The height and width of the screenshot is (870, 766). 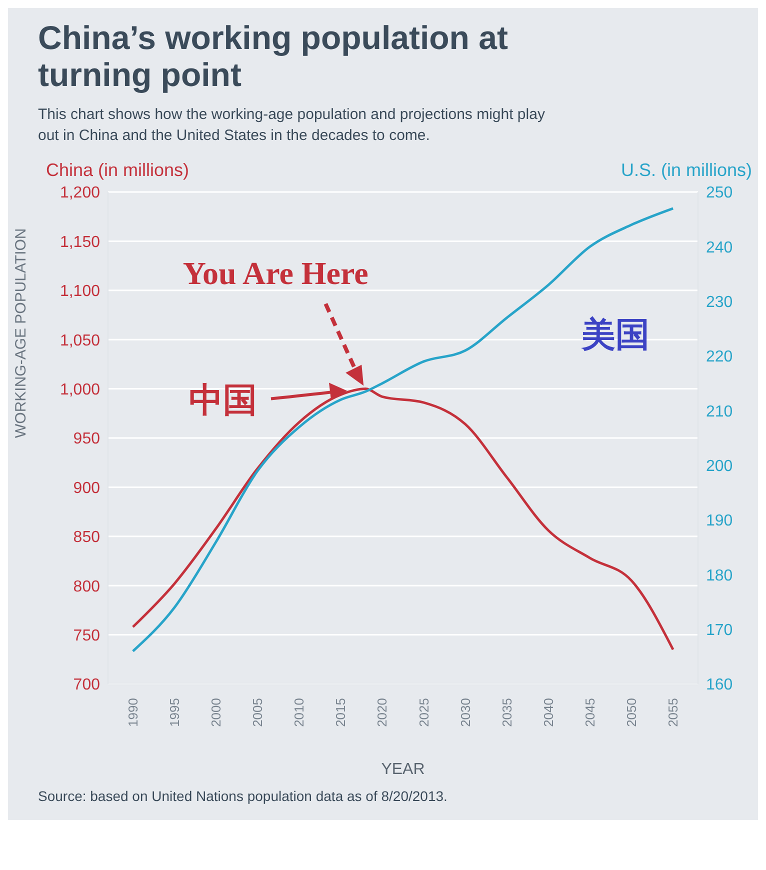 What do you see at coordinates (719, 685) in the screenshot?
I see `y2-tick-label: 160` at bounding box center [719, 685].